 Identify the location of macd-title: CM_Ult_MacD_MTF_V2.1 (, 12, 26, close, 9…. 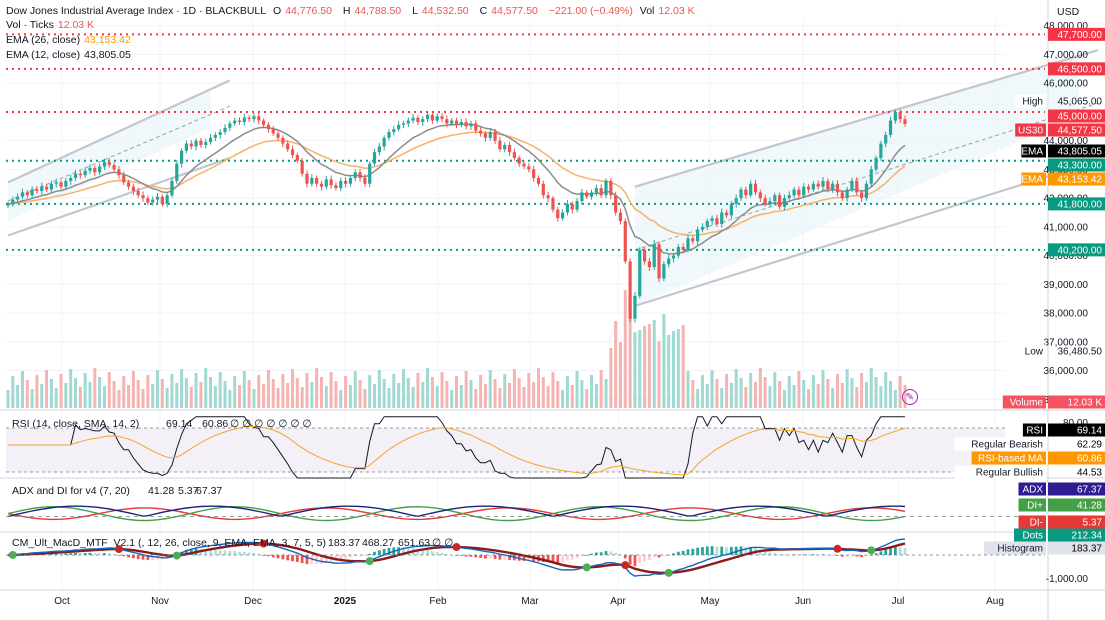
(169, 543).